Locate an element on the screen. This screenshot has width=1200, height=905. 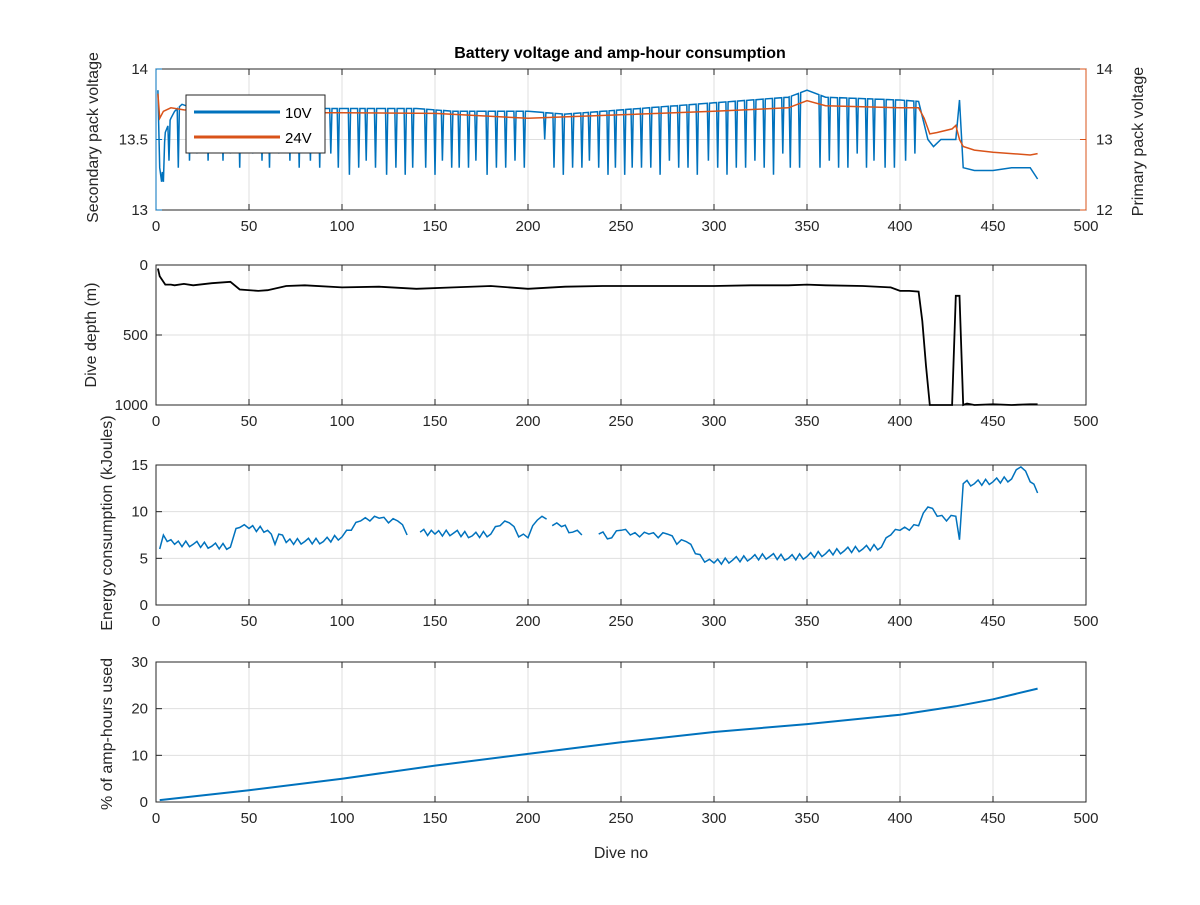
ylabel-dive-depth: Dive depth (m) is located at coordinates (91, 335).